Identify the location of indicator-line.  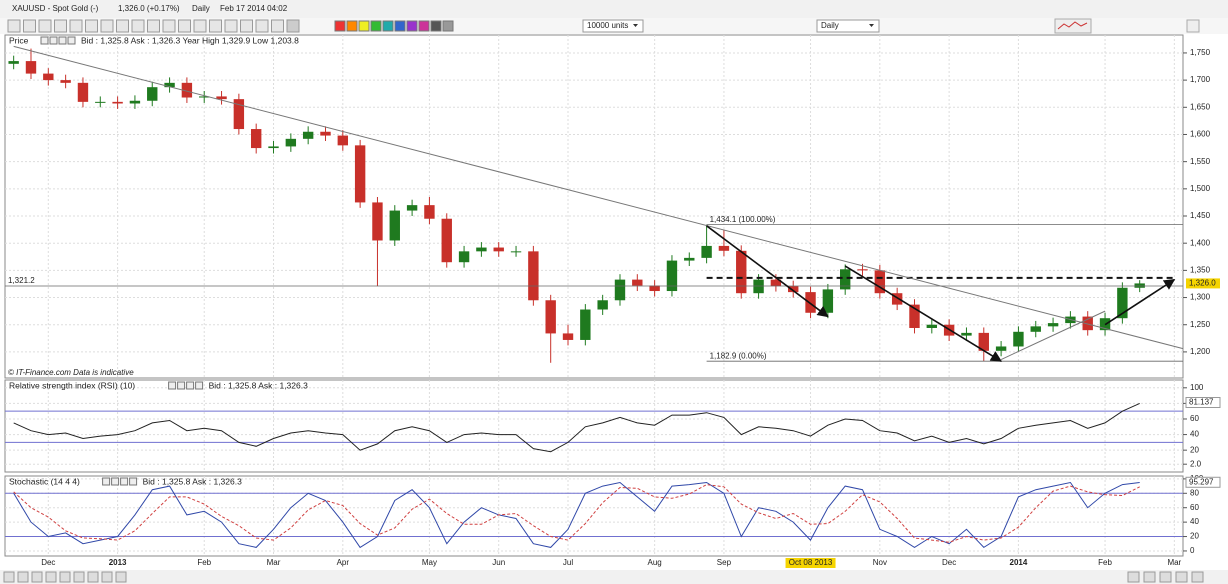
(576, 427).